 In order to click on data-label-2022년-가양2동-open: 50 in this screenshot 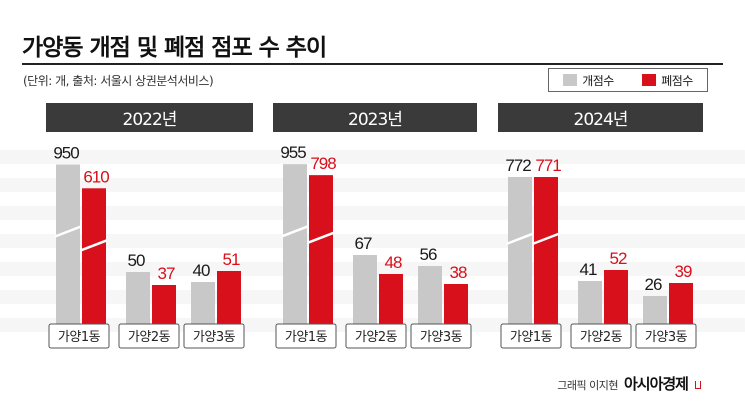, I will do `click(136, 260)`.